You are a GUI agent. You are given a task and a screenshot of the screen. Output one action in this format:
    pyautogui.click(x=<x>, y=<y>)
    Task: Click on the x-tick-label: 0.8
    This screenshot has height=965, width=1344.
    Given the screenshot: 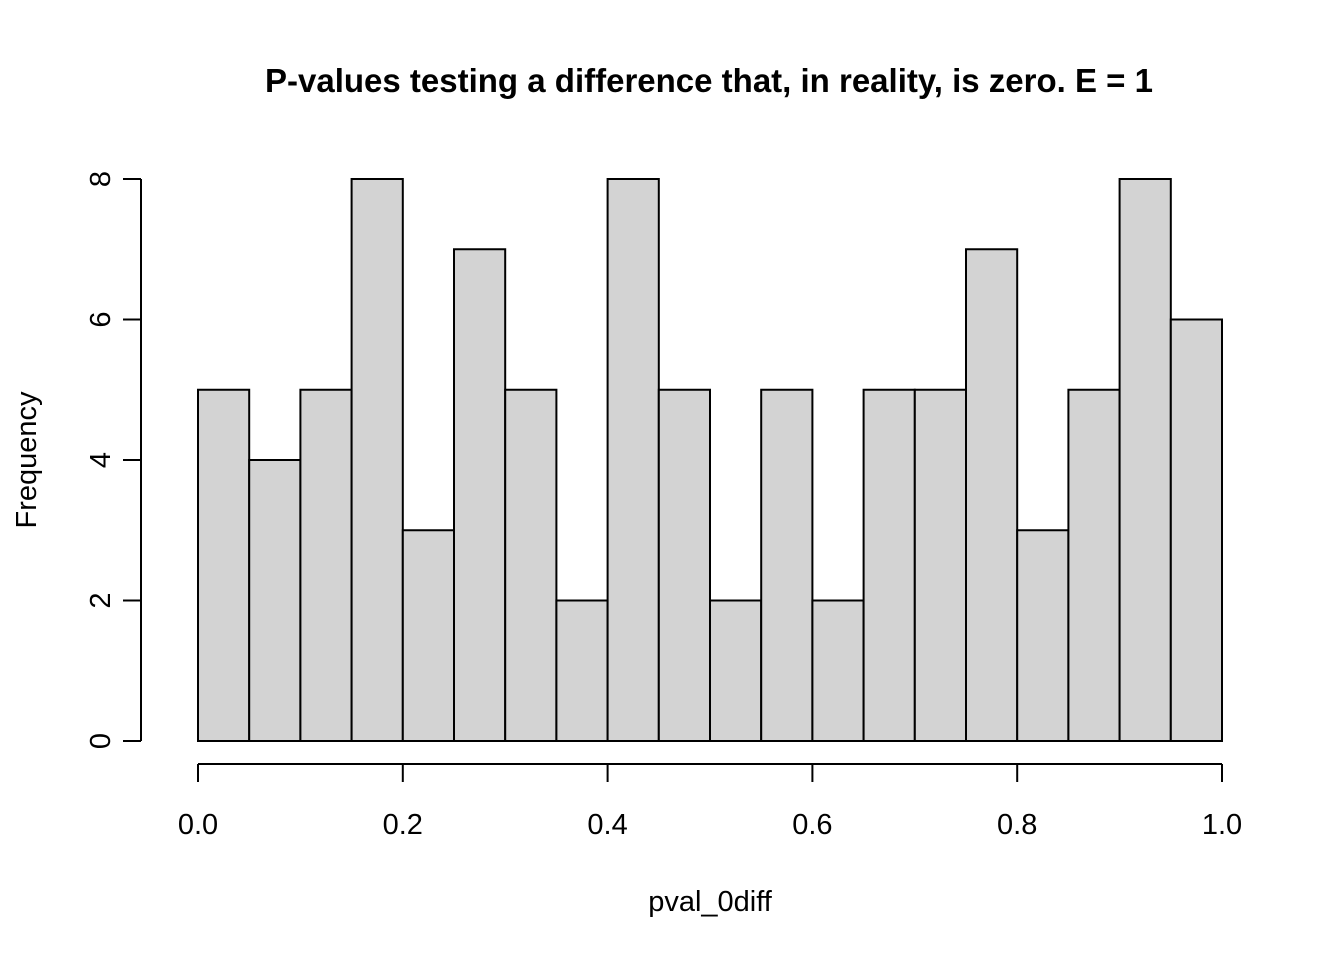 What is the action you would take?
    pyautogui.click(x=1017, y=825)
    